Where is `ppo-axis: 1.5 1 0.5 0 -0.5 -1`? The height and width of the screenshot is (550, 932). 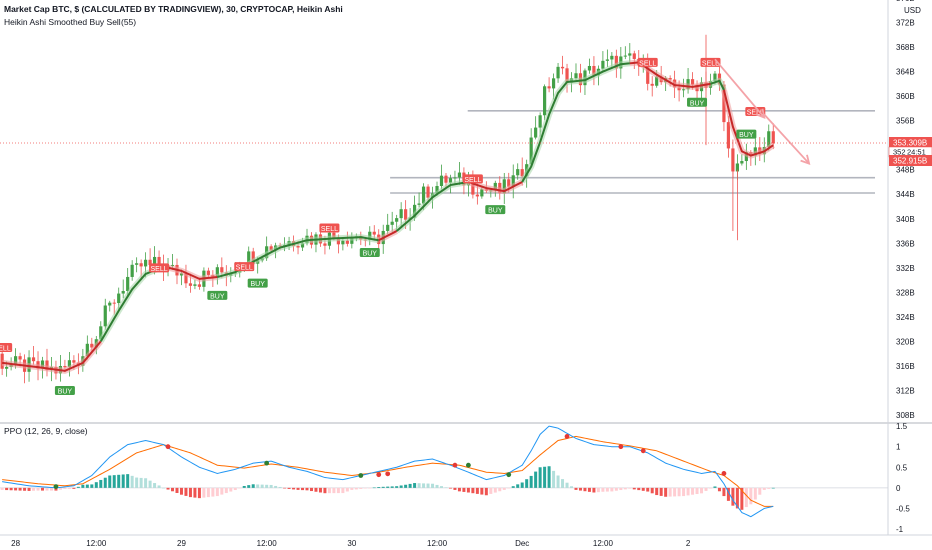
ppo-axis: 1.5 1 0.5 0 -0.5 -1 is located at coordinates (903, 478).